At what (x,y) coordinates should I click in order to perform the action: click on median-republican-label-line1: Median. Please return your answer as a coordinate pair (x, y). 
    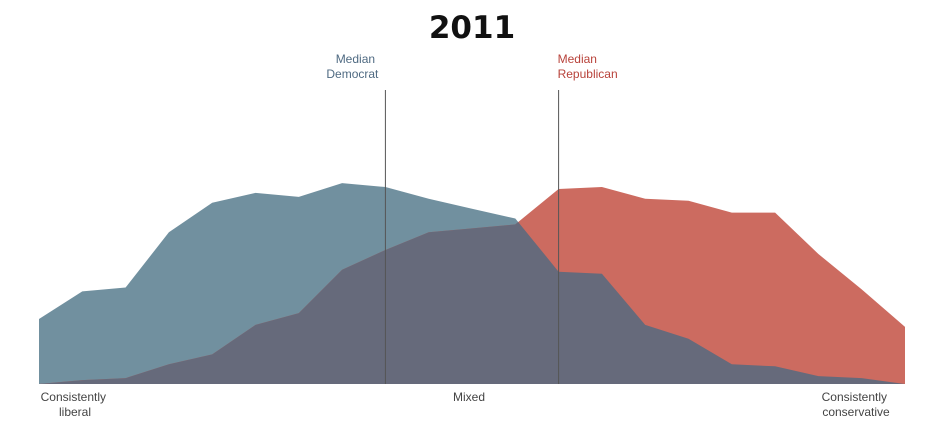
    Looking at the image, I should click on (577, 59).